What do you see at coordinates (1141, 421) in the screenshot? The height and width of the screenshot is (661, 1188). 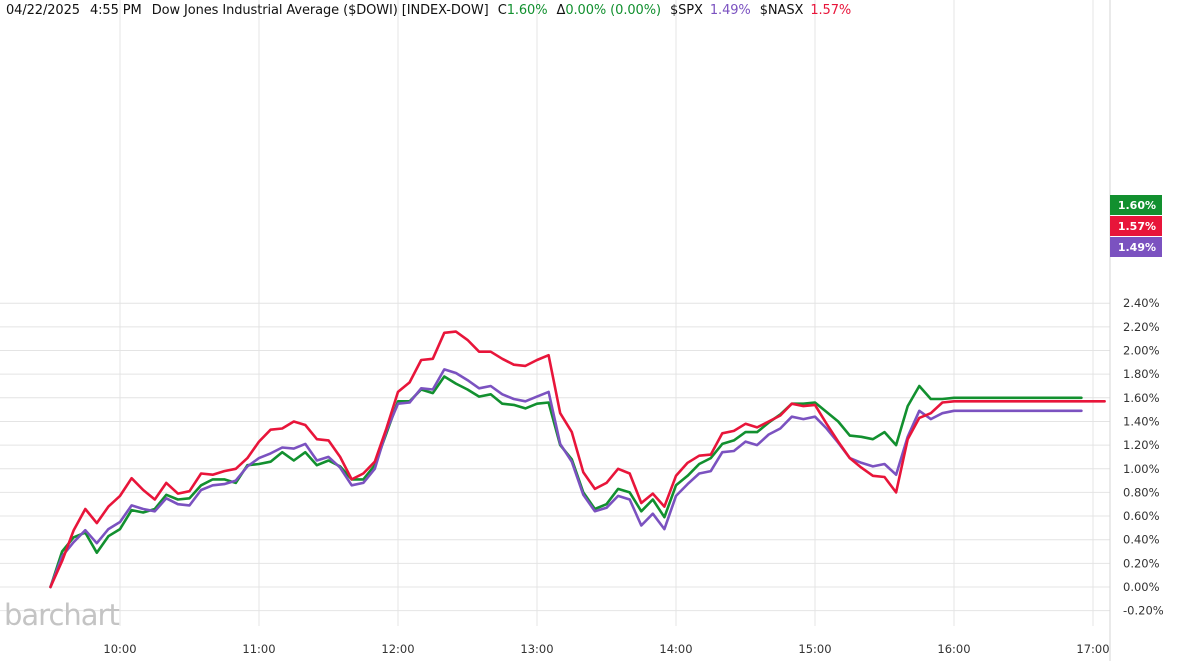 I see `y-tick-label: 1.40%` at bounding box center [1141, 421].